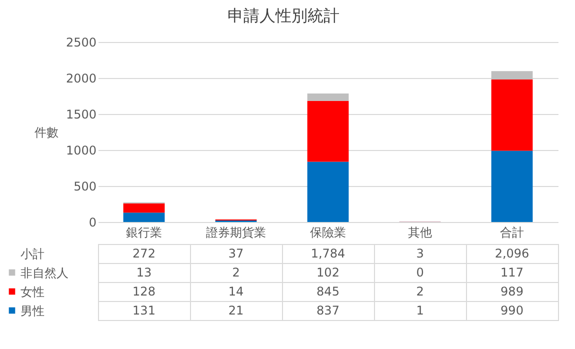 The width and height of the screenshot is (575, 349). What do you see at coordinates (236, 233) in the screenshot?
I see `x-tick-label: 證券期貨業` at bounding box center [236, 233].